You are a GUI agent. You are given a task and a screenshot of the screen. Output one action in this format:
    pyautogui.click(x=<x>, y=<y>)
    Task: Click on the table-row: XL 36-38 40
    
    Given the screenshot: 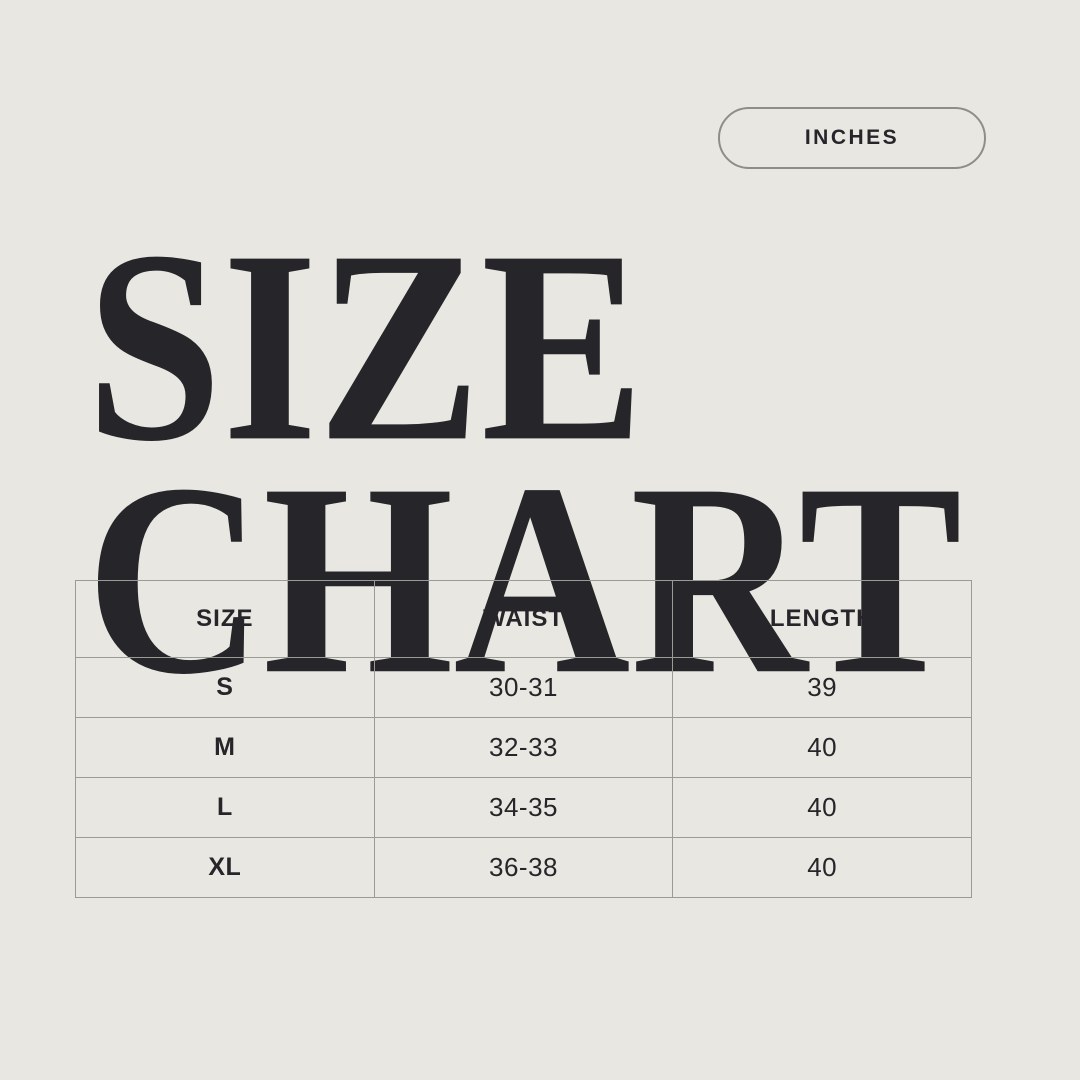 What is the action you would take?
    pyautogui.click(x=523, y=867)
    